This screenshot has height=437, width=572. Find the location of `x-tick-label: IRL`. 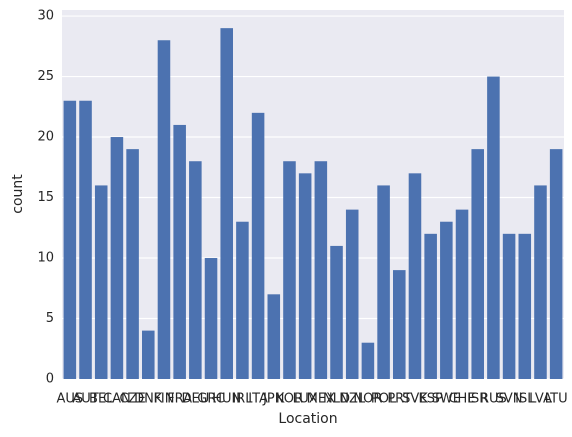

x-tick-label: IRL is located at coordinates (242, 399).